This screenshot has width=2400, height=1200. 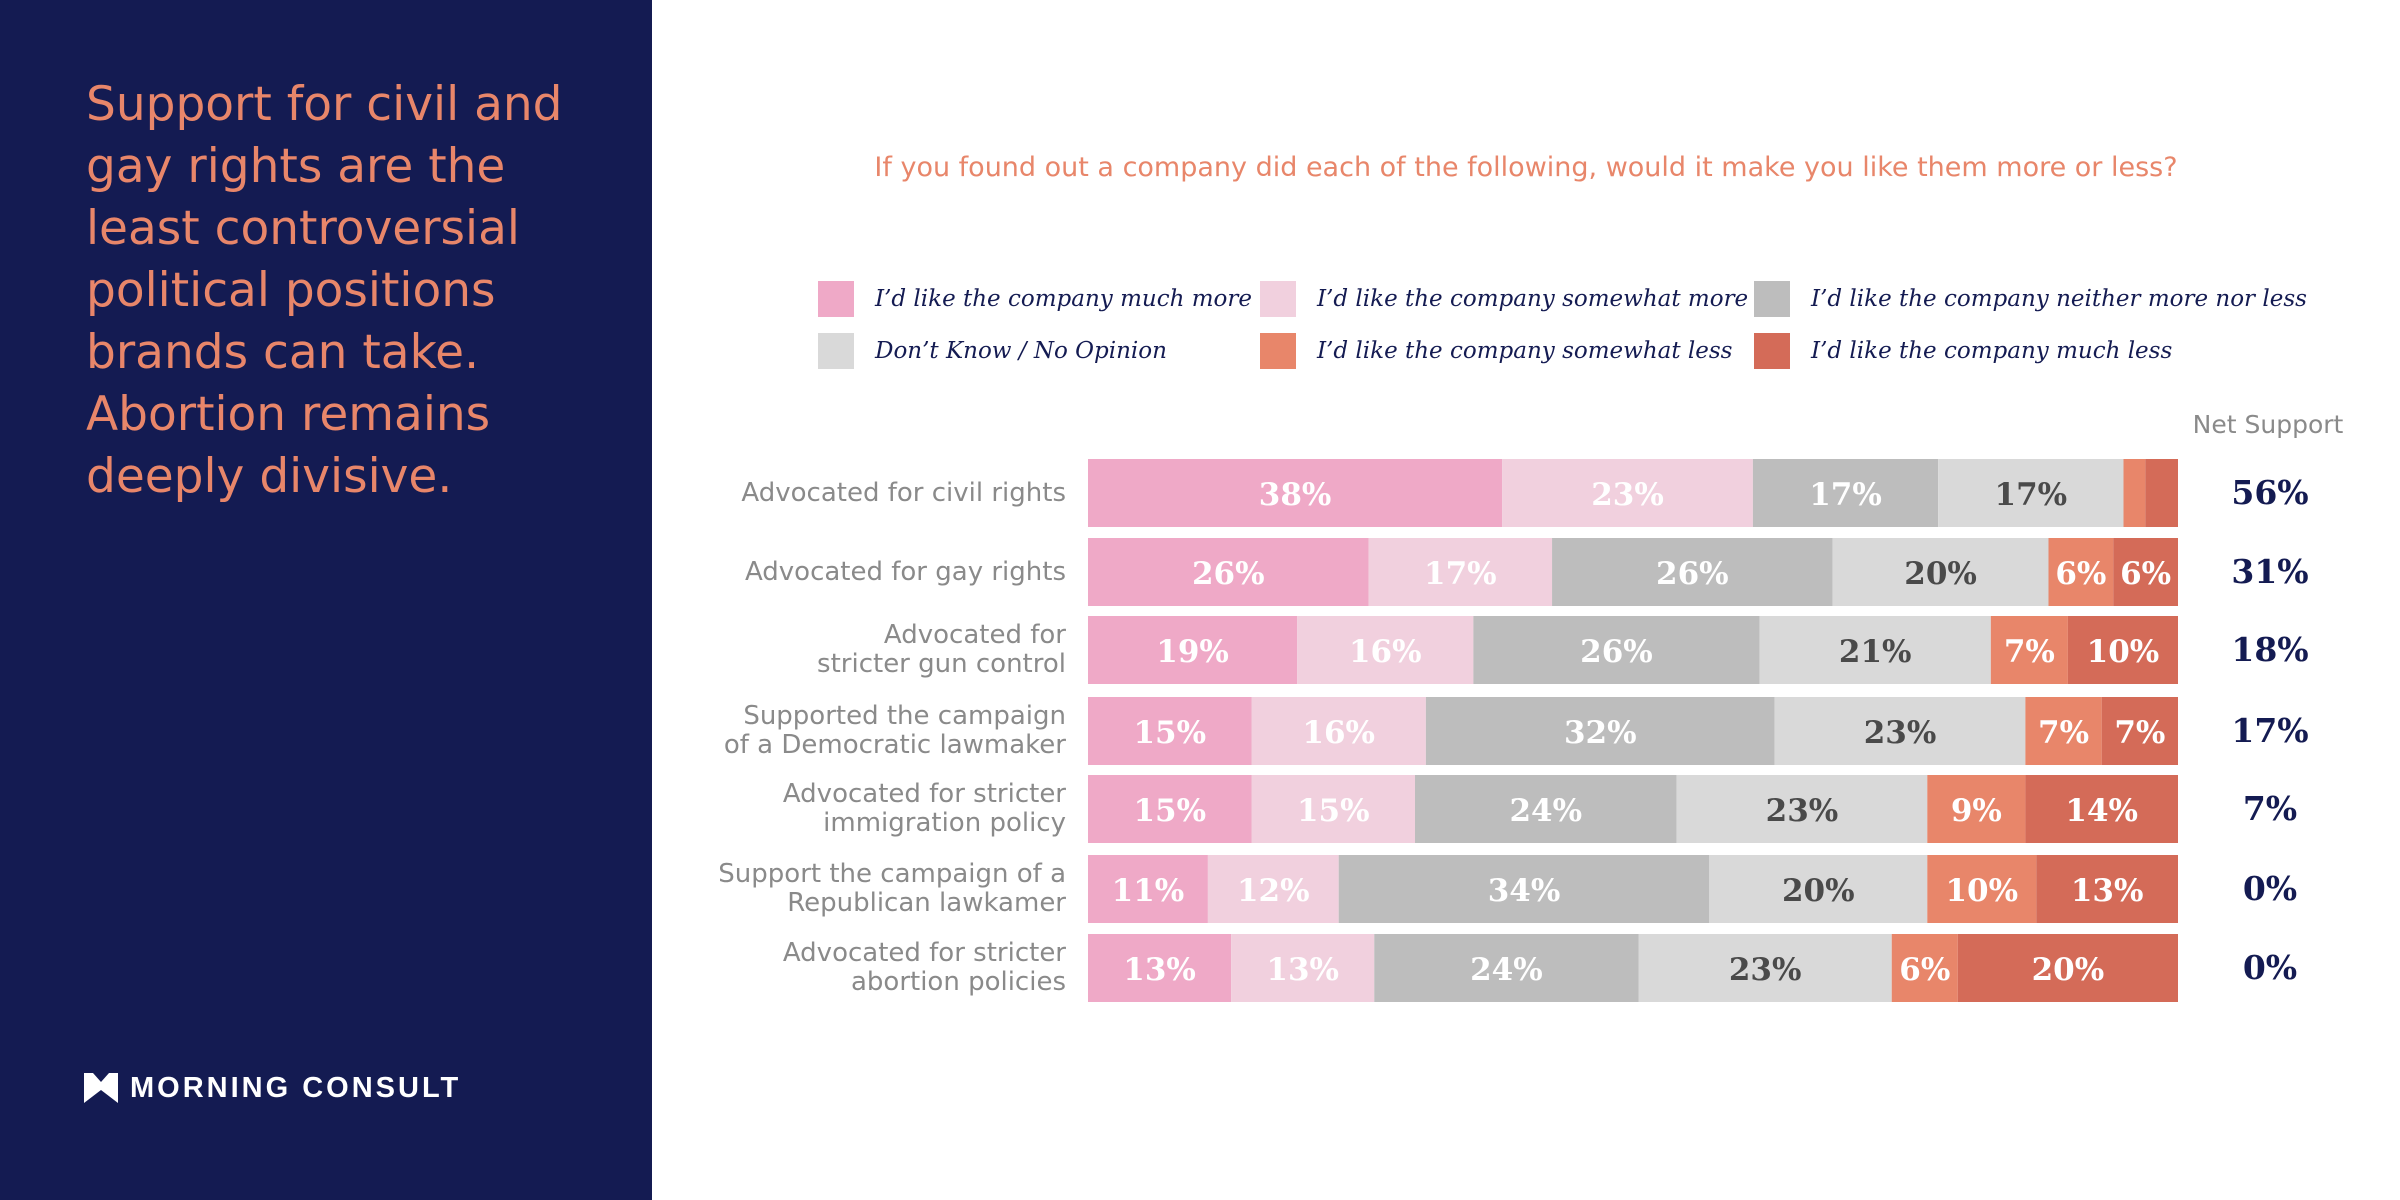 What do you see at coordinates (101, 1088) in the screenshot?
I see `logo-mark-icon` at bounding box center [101, 1088].